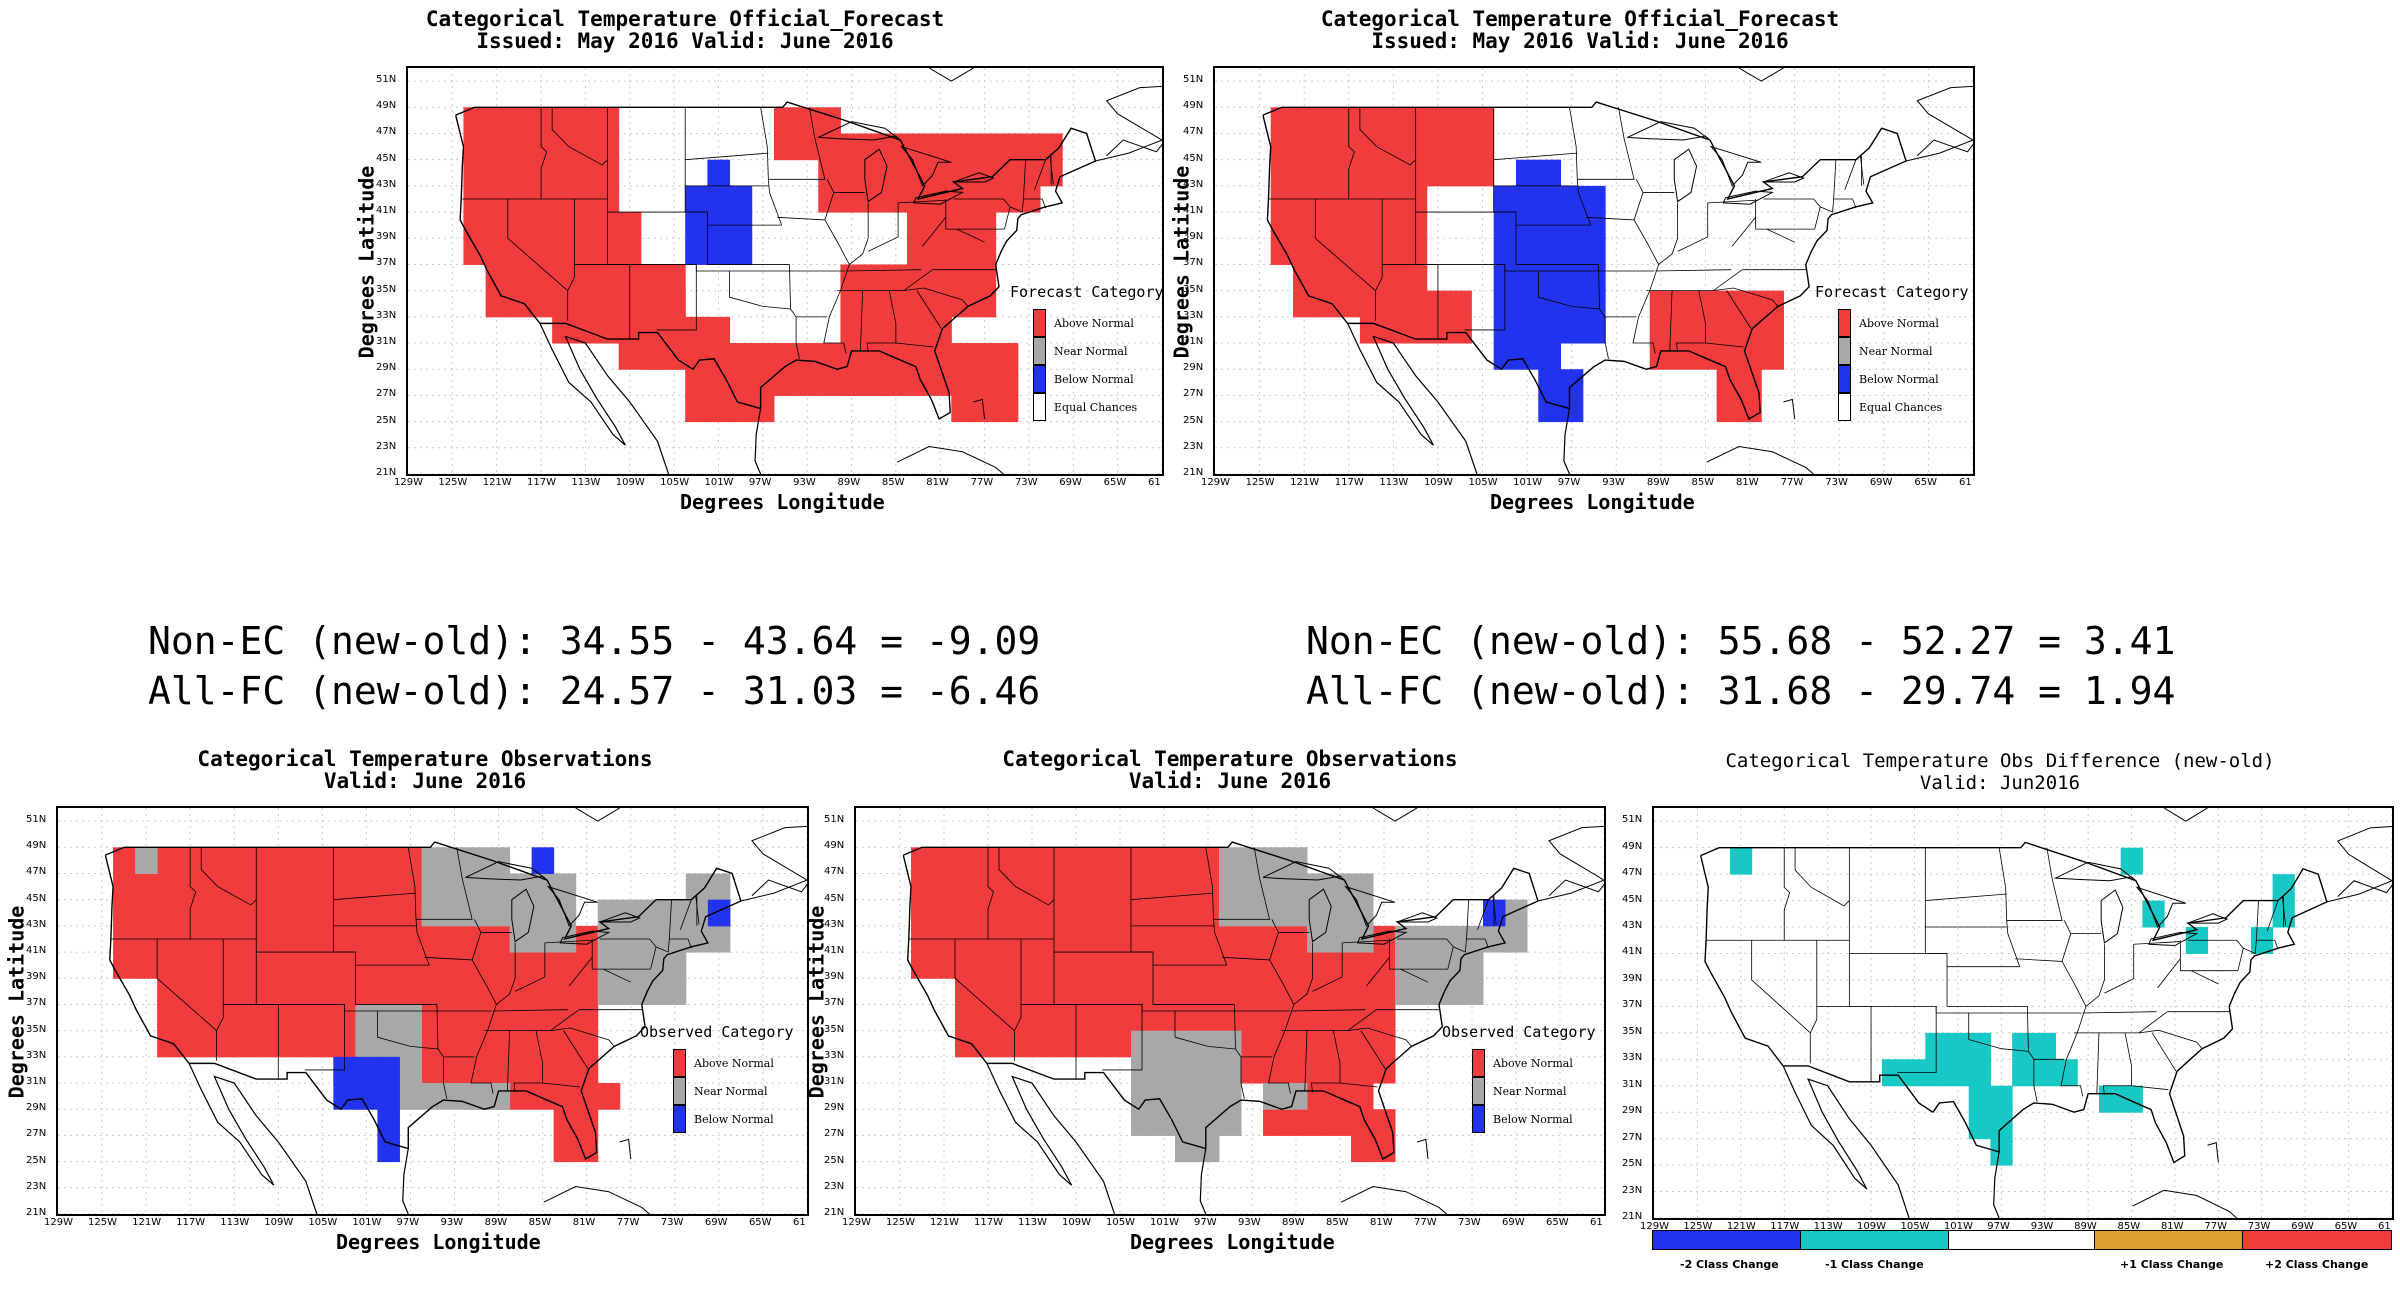 Image resolution: width=2400 pixels, height=1306 pixels. Describe the element at coordinates (1632, 1058) in the screenshot. I see `lat-tick-label: 33N` at that location.